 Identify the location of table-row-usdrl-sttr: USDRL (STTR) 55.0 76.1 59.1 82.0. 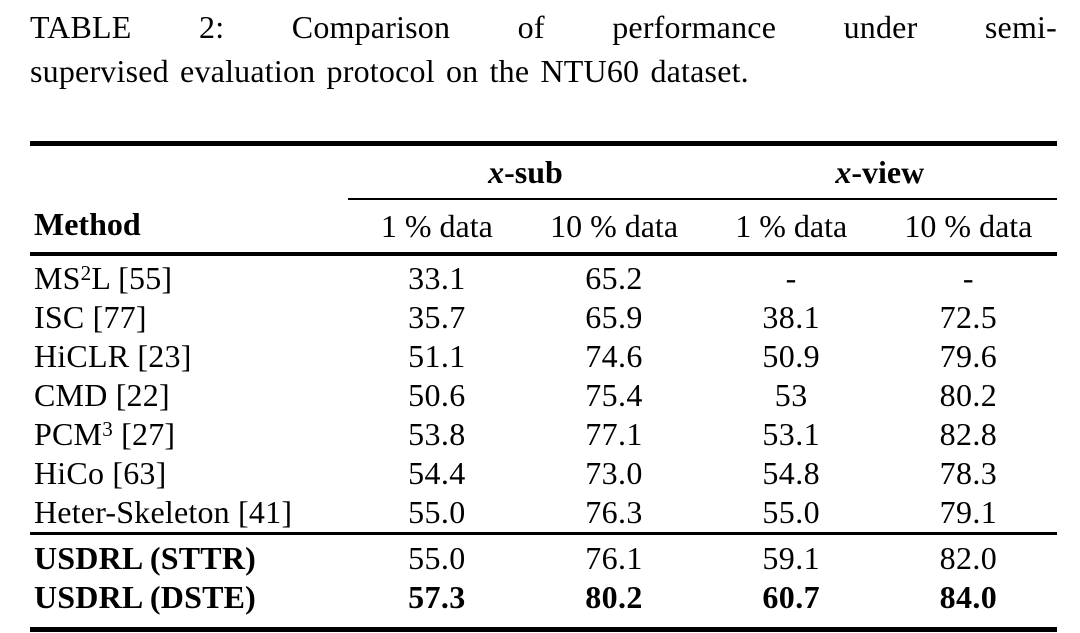
(543, 556).